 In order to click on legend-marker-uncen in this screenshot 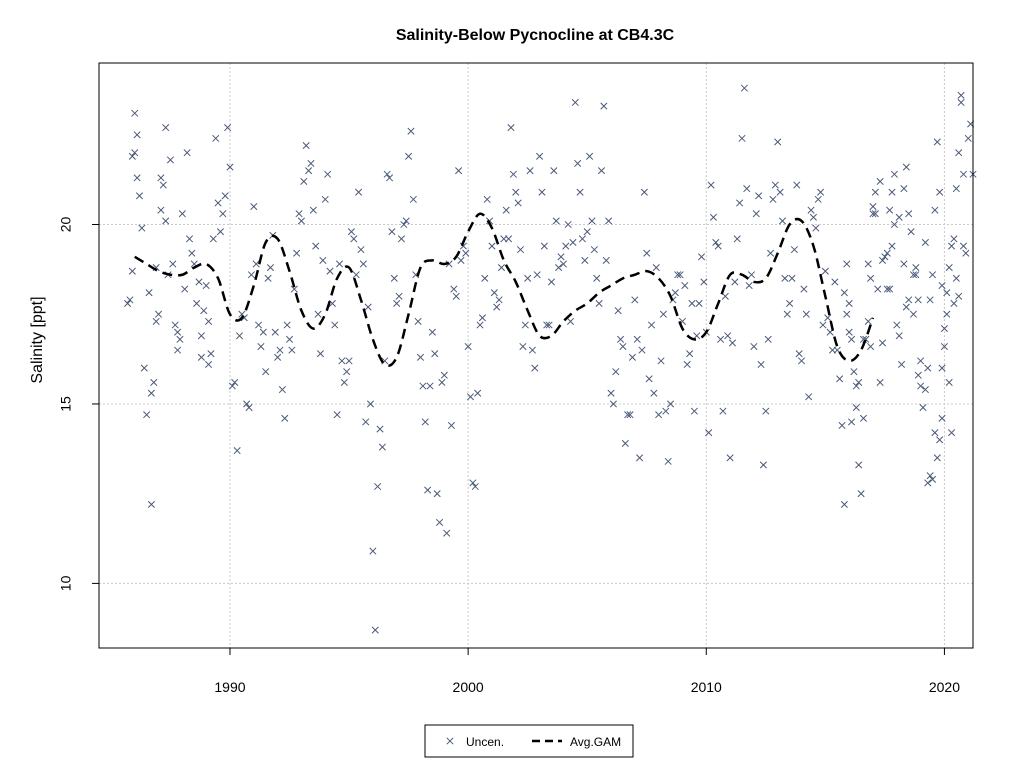, I will do `click(450, 741)`.